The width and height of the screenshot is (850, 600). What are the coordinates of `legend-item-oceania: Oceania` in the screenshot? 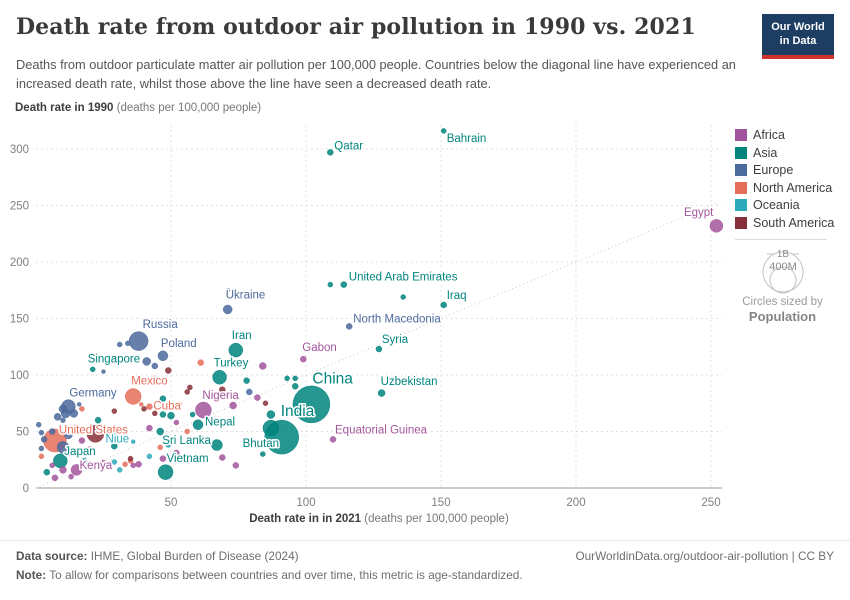 It's located at (785, 205).